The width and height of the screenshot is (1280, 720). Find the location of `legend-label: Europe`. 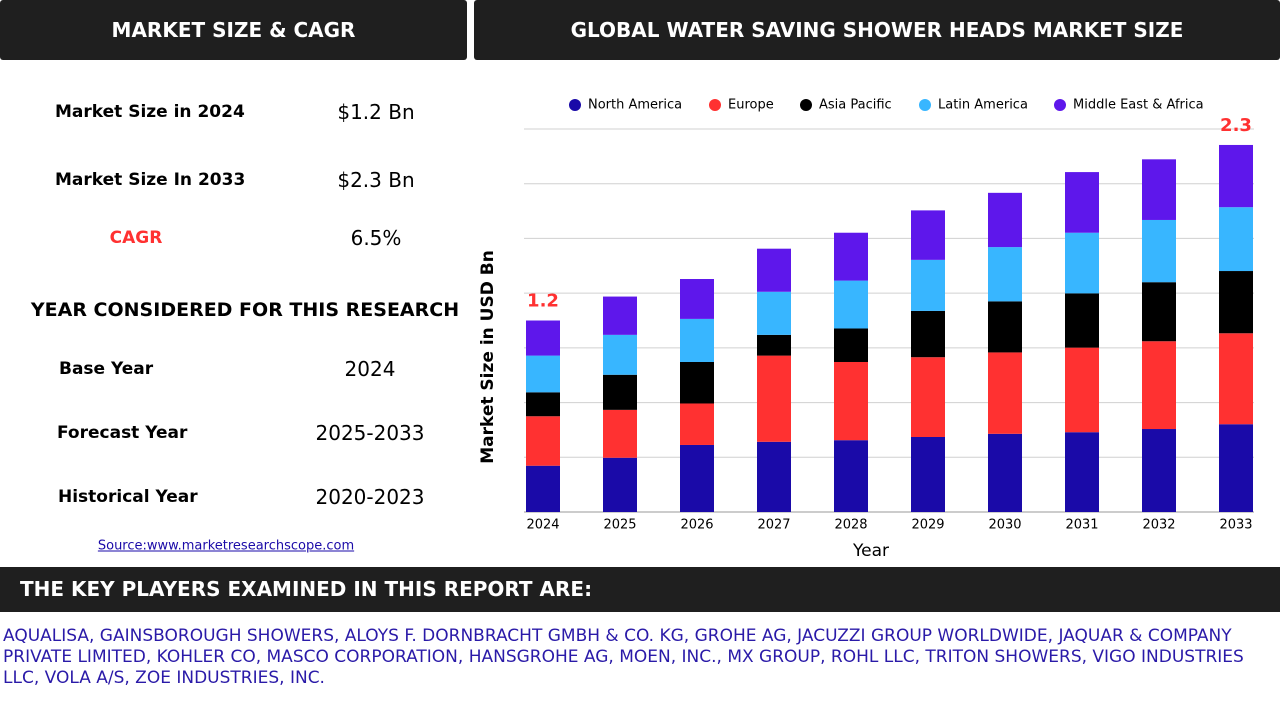

legend-label: Europe is located at coordinates (751, 105).